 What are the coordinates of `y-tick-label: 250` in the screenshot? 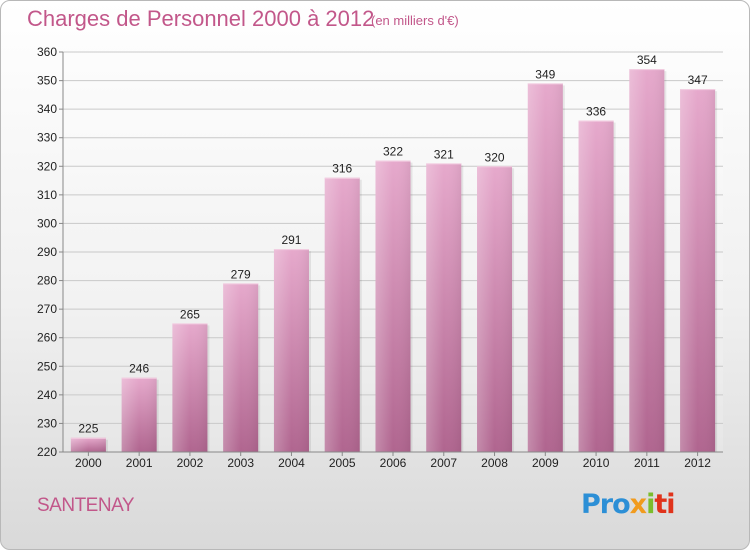 It's located at (47, 366).